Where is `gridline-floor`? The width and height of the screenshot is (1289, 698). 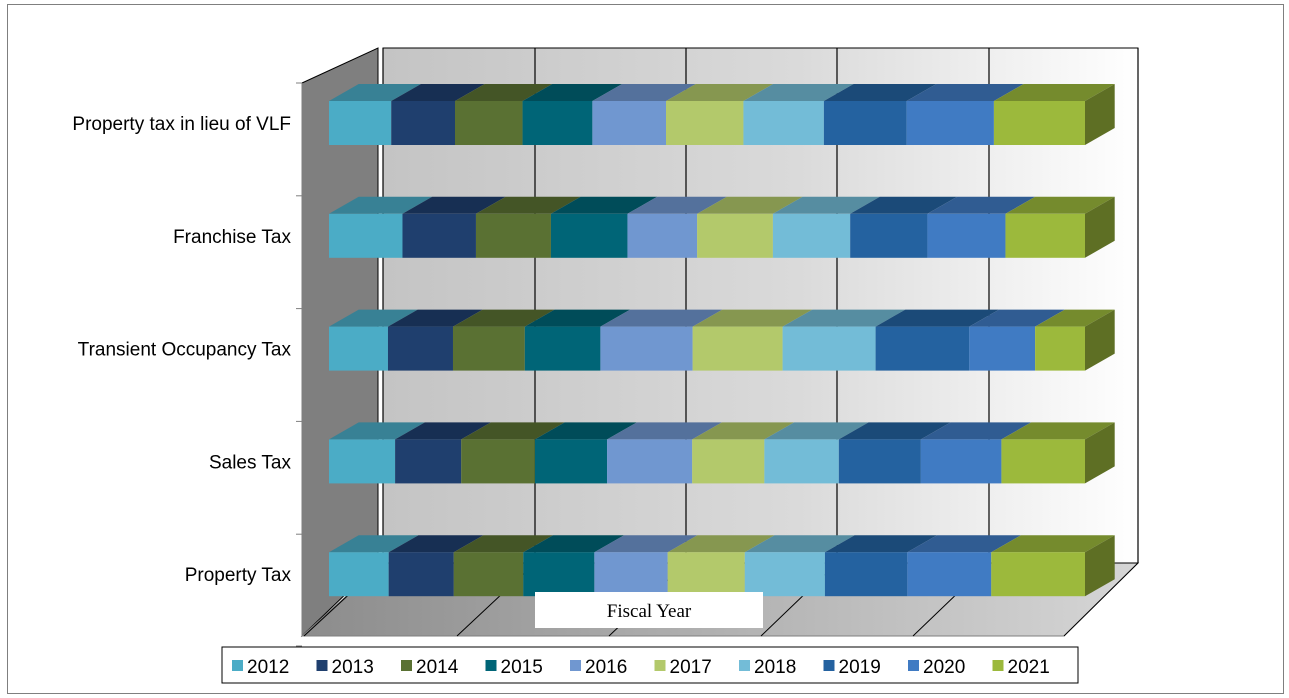
gridline-floor is located at coordinates (1101, 599).